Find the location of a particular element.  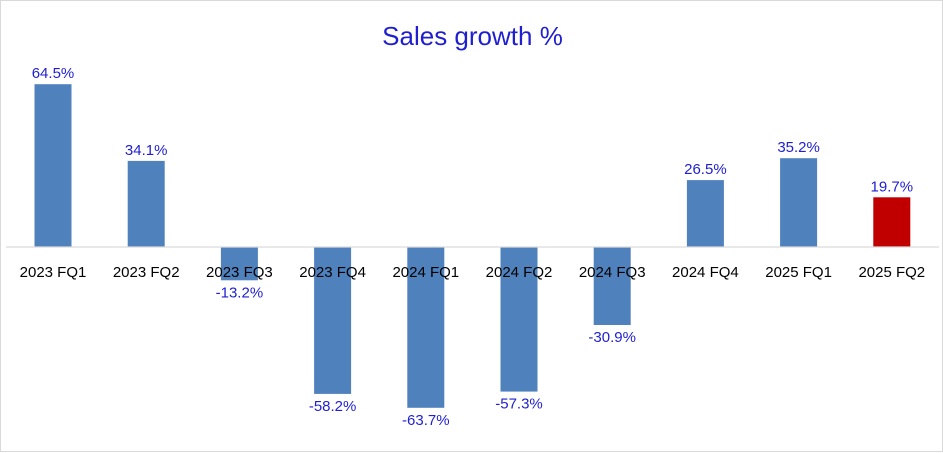

bar-2024-fq4 is located at coordinates (705, 213).